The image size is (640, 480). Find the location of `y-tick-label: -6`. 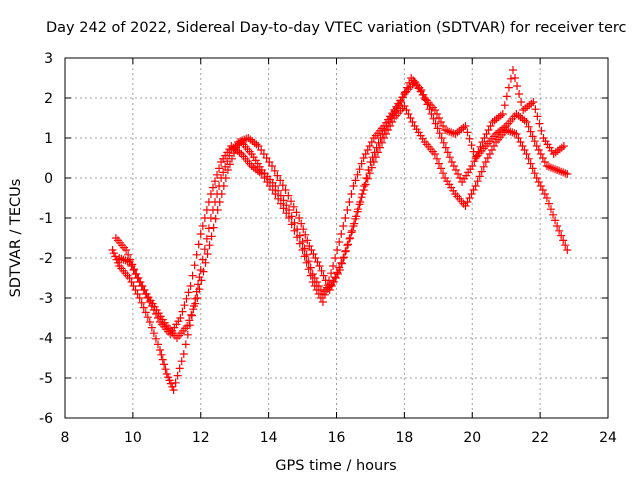

y-tick-label: -6 is located at coordinates (46, 419).